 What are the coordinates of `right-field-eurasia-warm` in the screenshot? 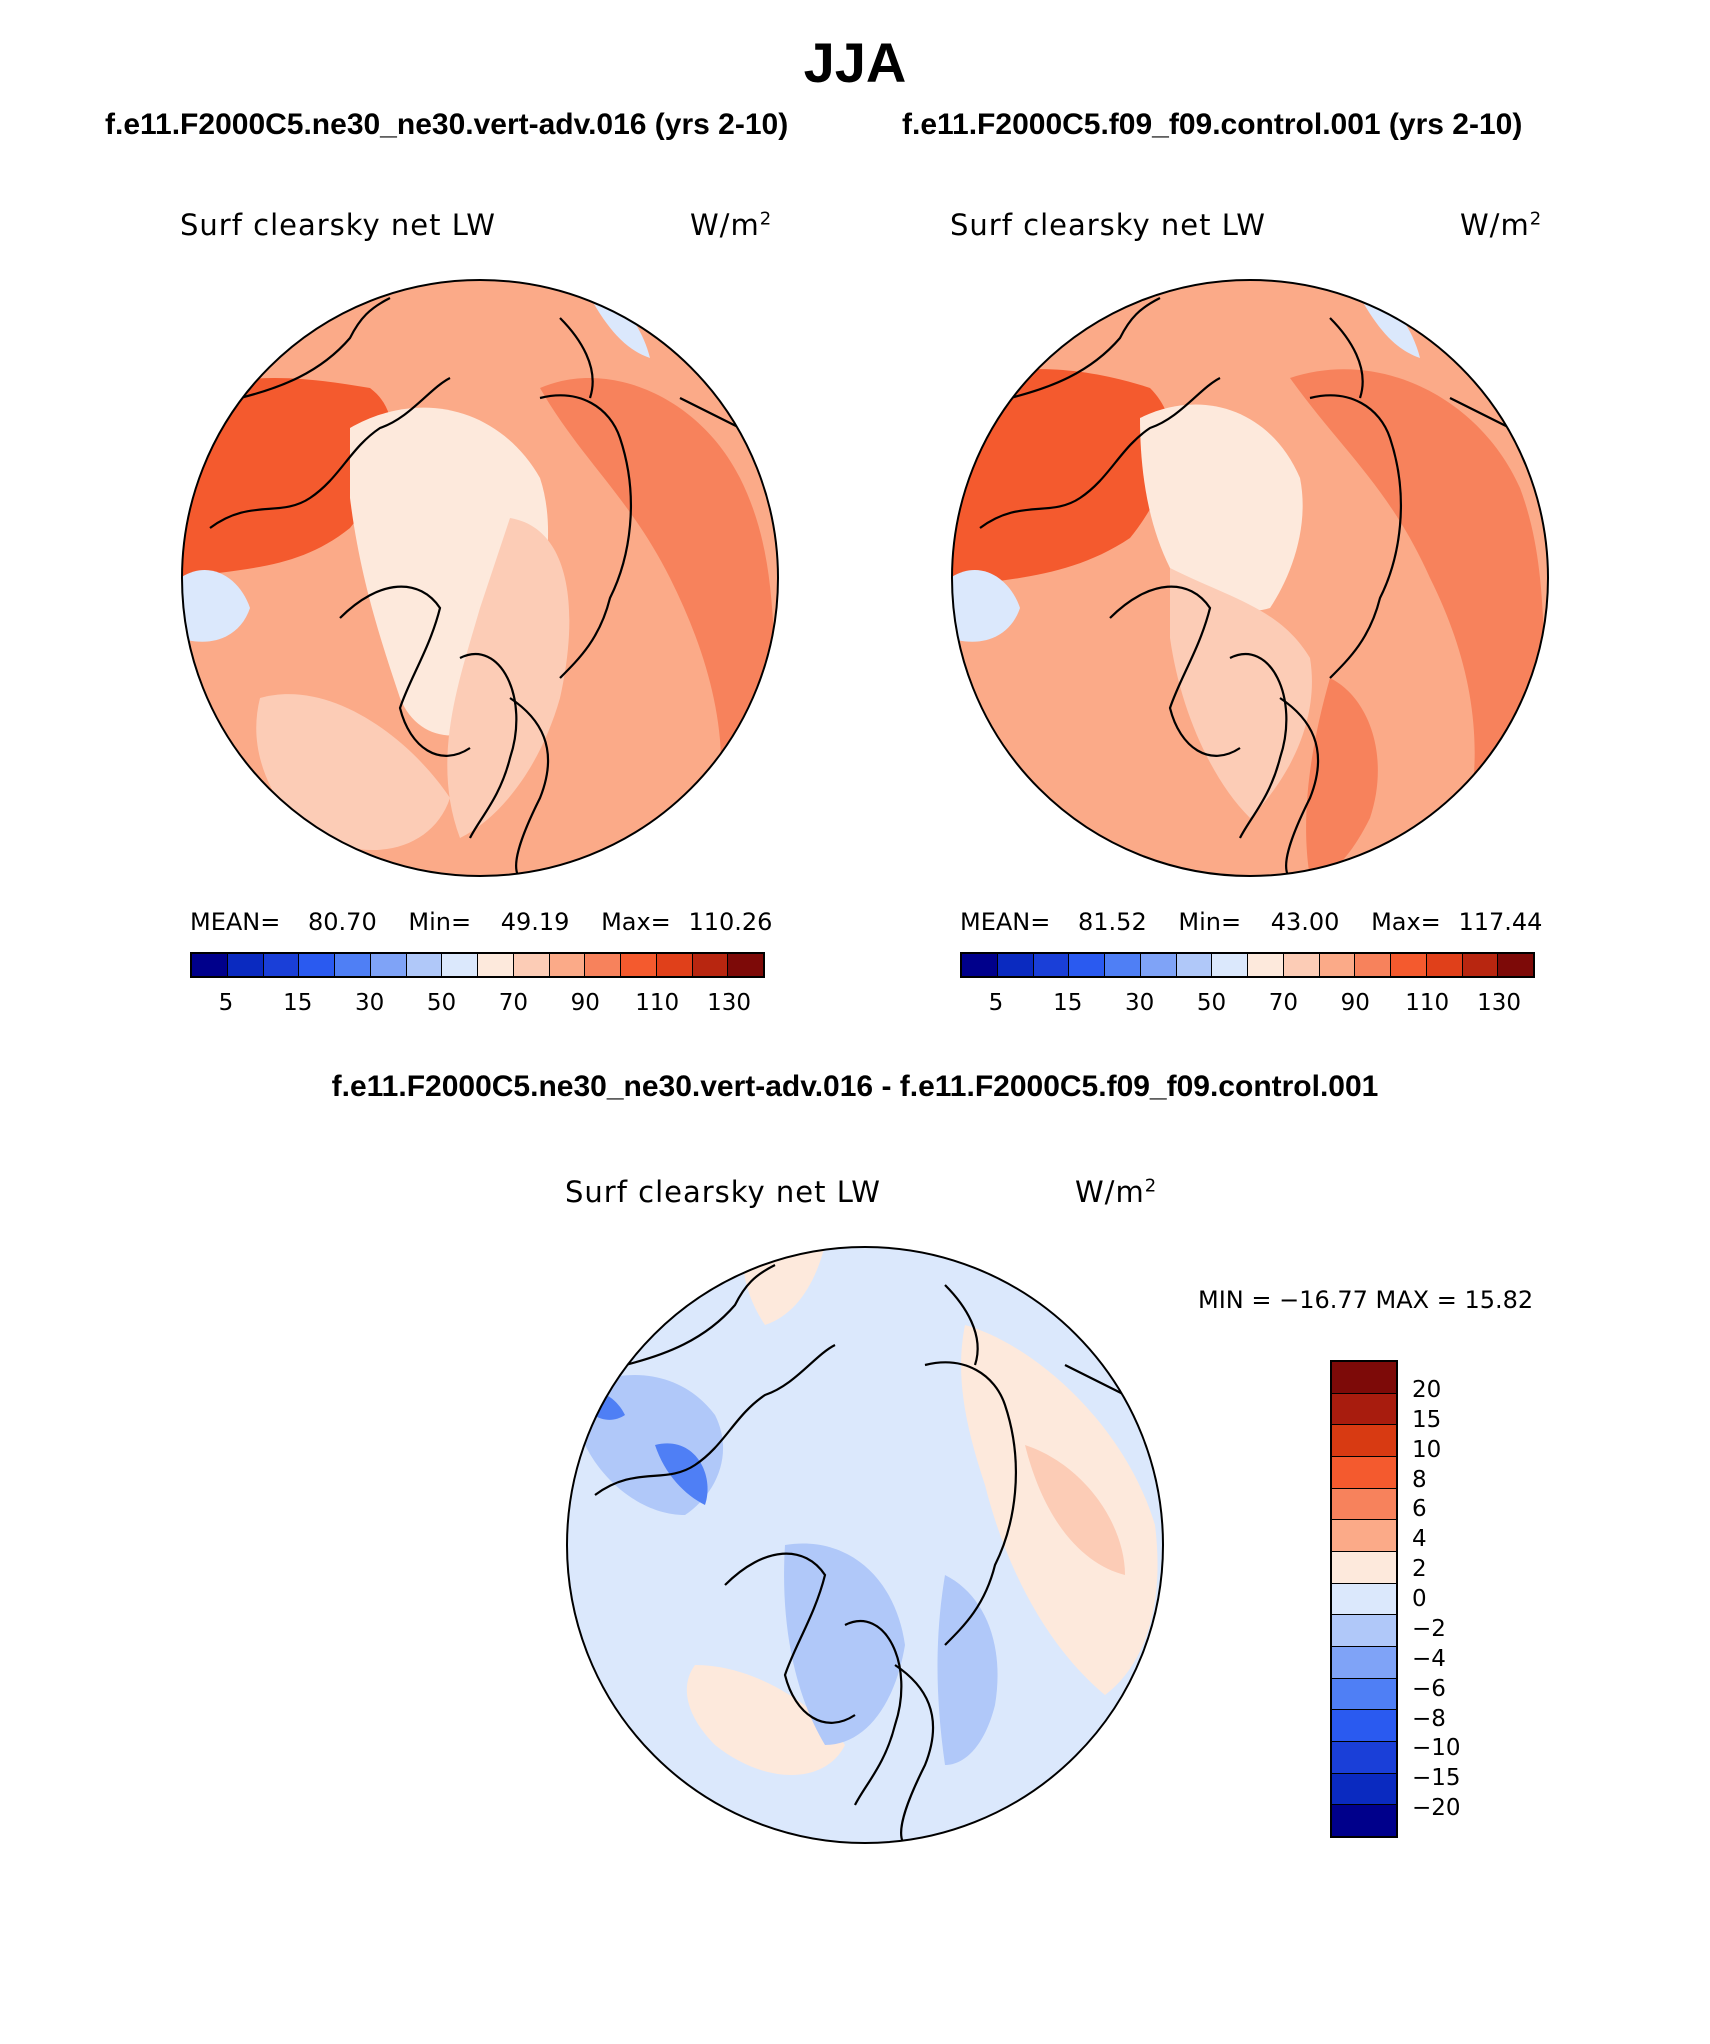 It's located at (1062, 478).